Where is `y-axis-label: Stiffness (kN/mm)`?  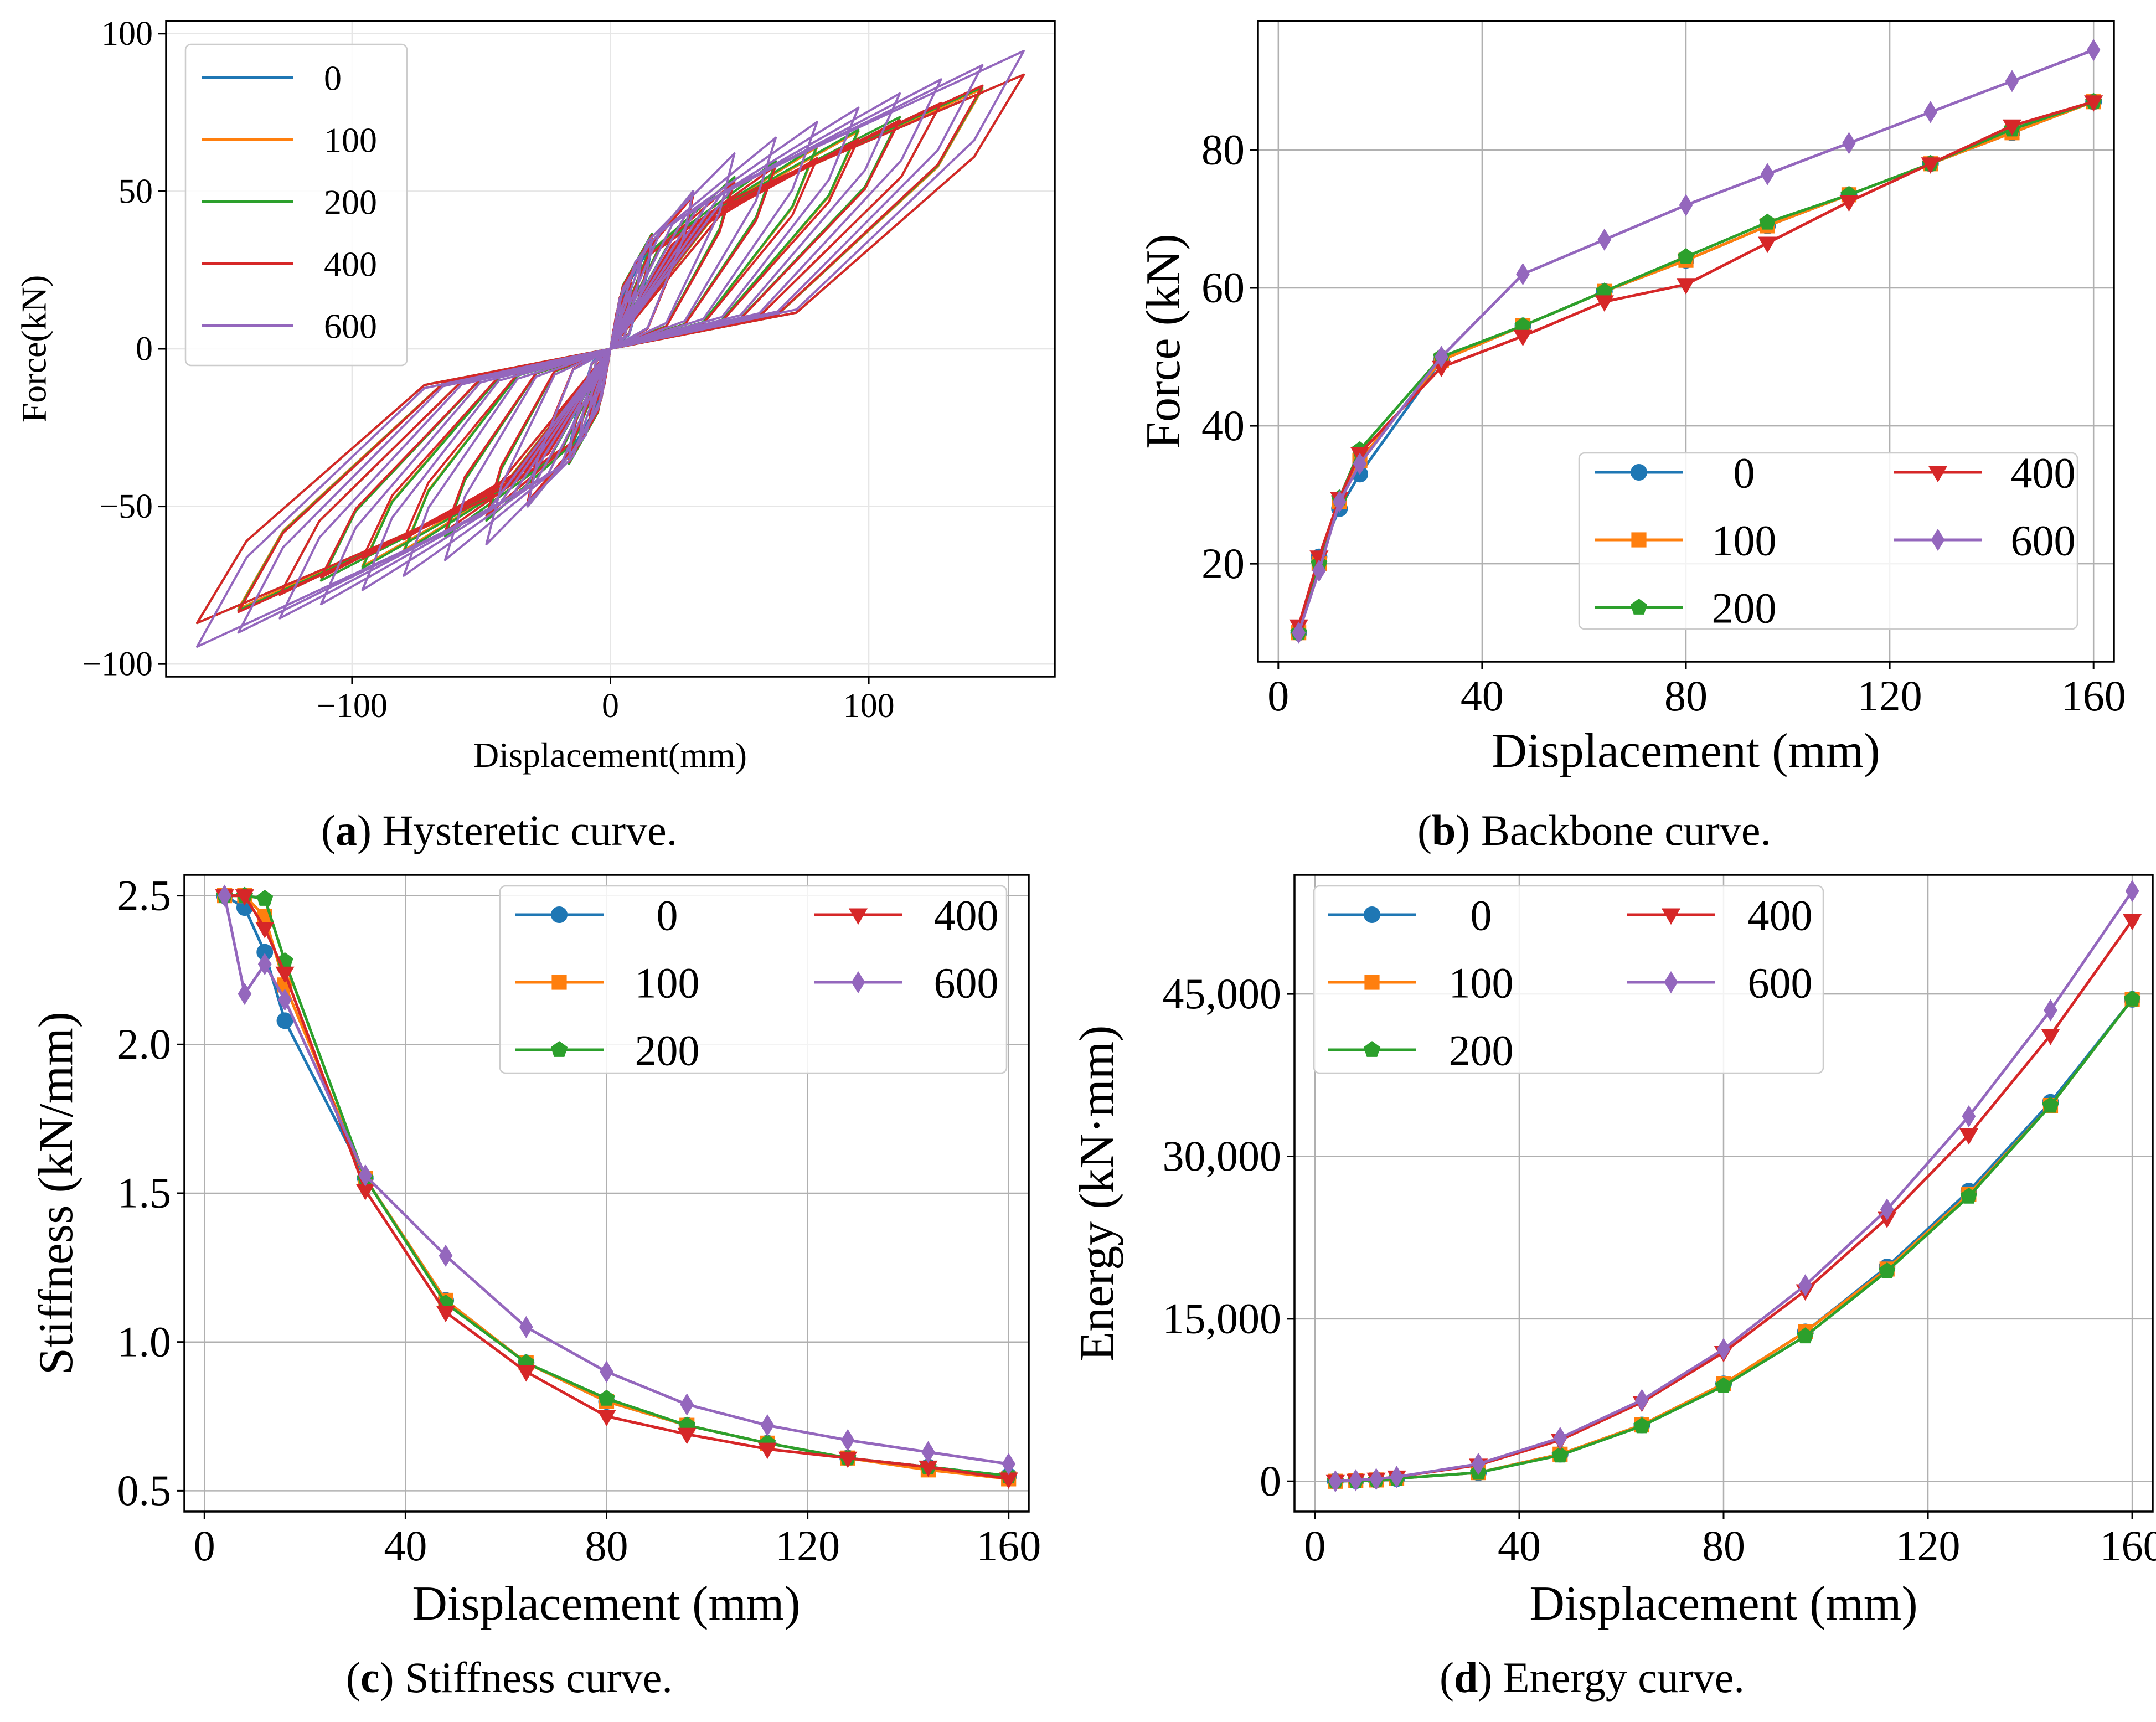
y-axis-label: Stiffness (kN/mm) is located at coordinates (56, 1193).